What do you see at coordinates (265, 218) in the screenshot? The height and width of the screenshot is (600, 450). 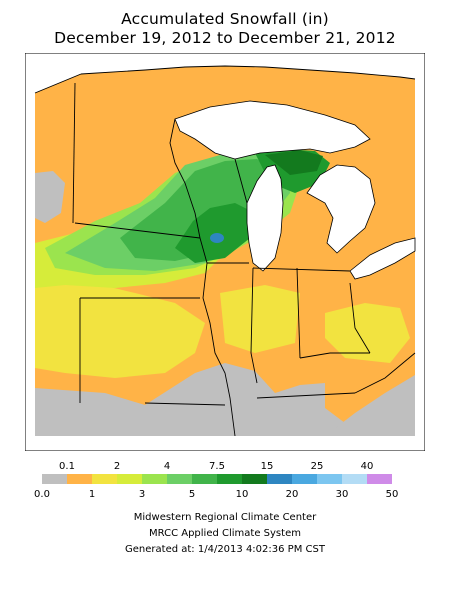 I see `lake-michigan` at bounding box center [265, 218].